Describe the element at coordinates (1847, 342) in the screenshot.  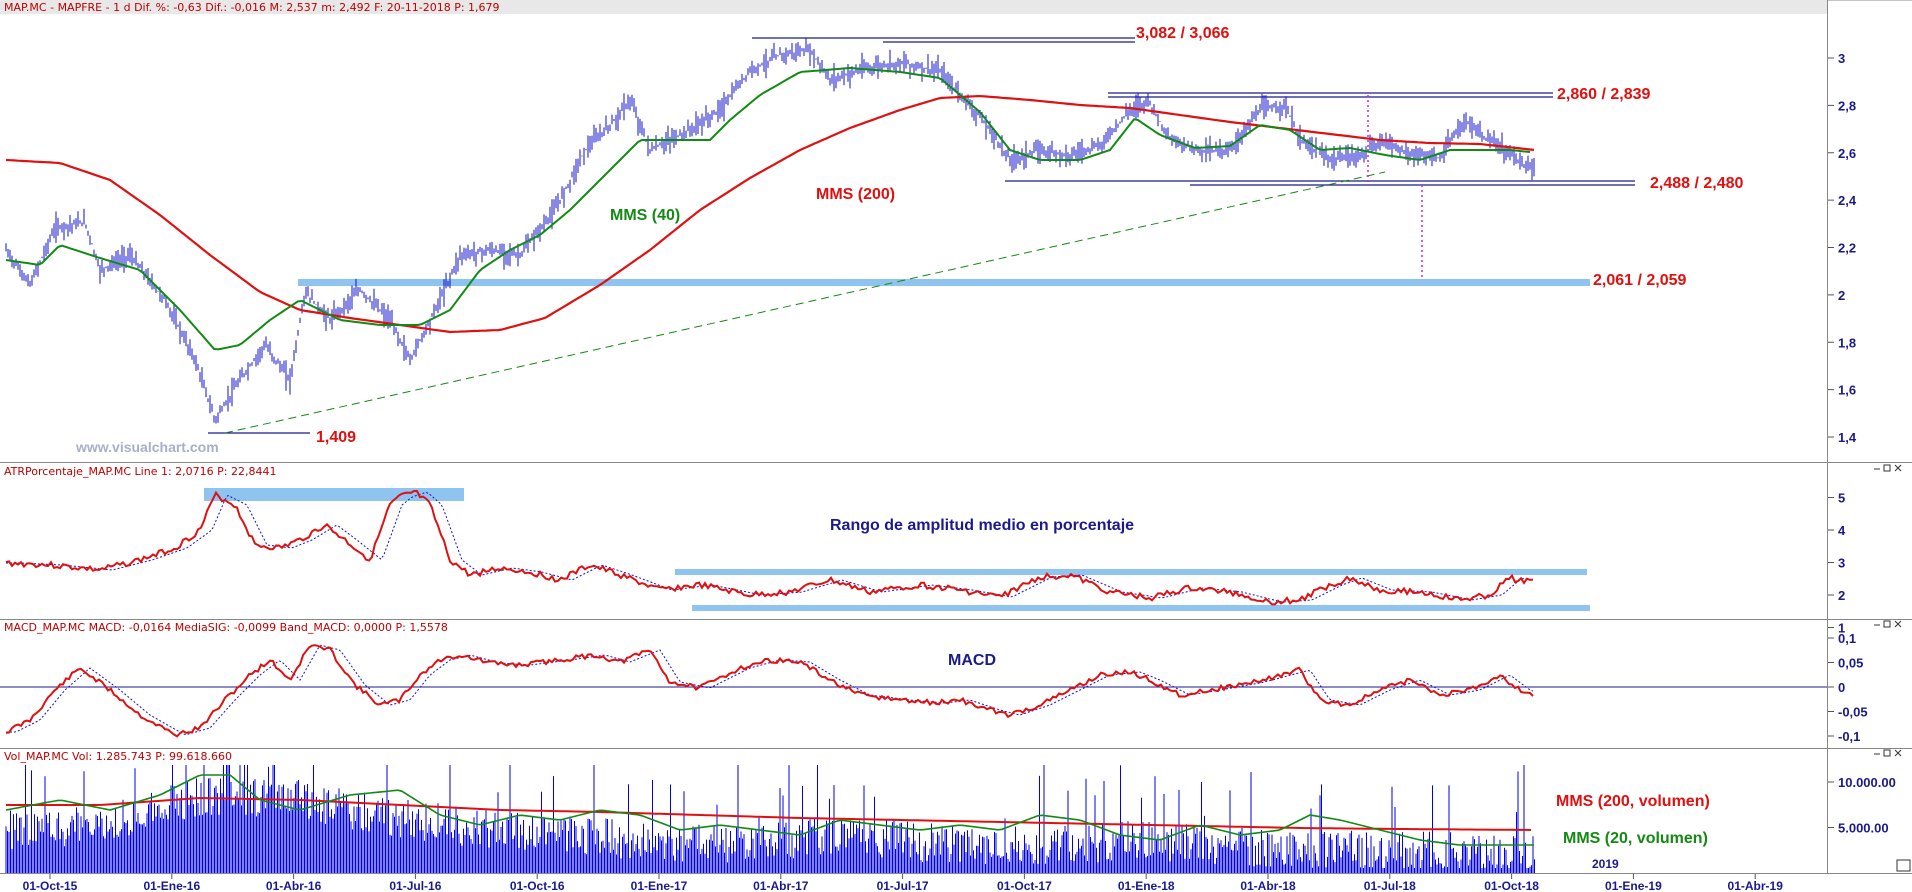
I see `y-tick-label: 1,8` at that location.